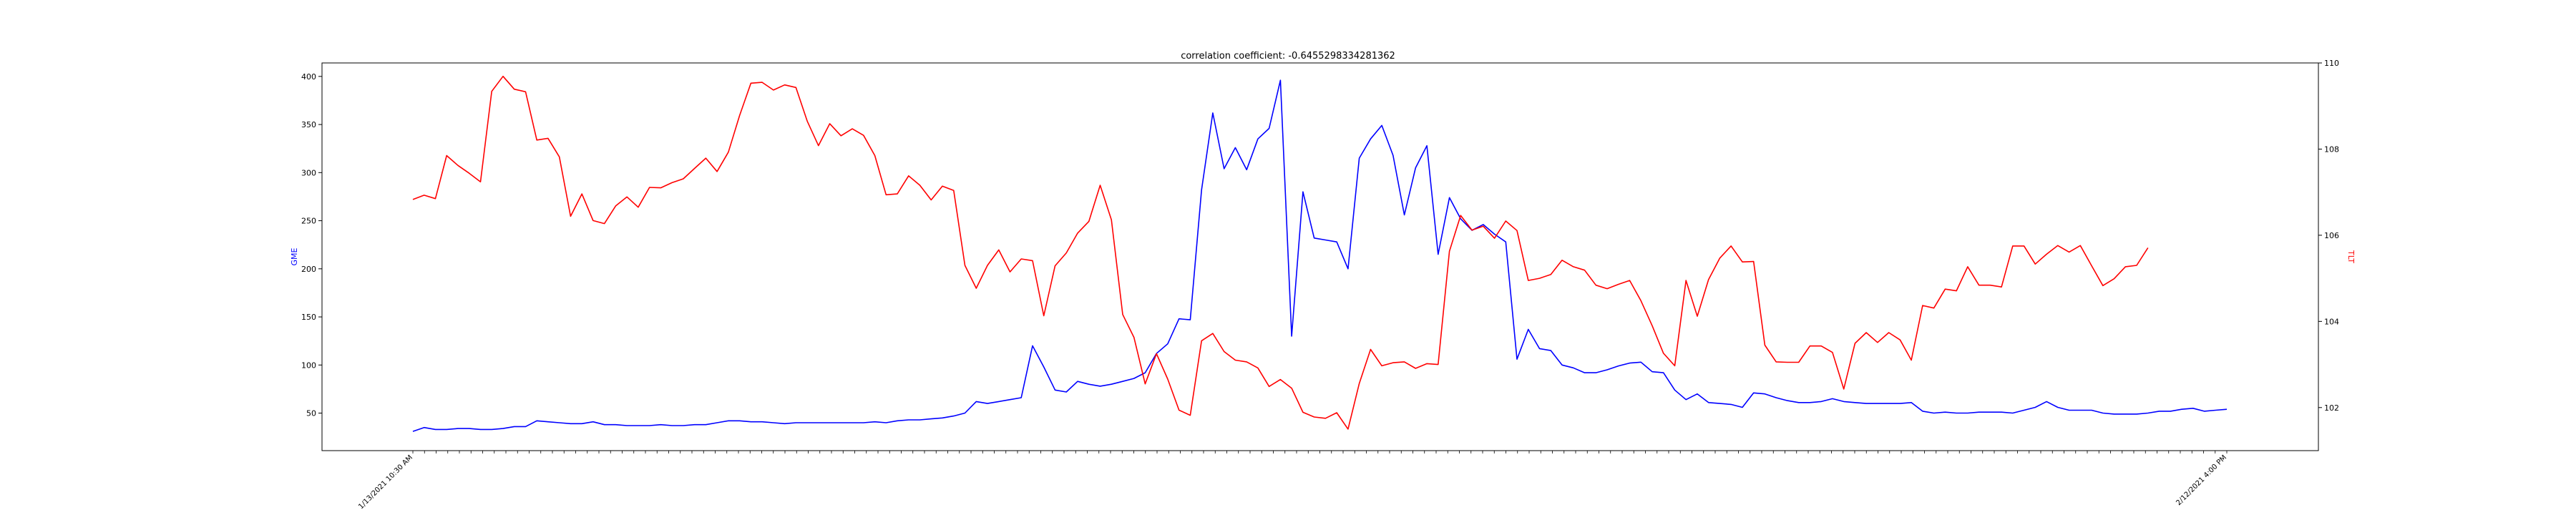  Describe the element at coordinates (308, 172) in the screenshot. I see `left-y-tick-label: 300` at that location.